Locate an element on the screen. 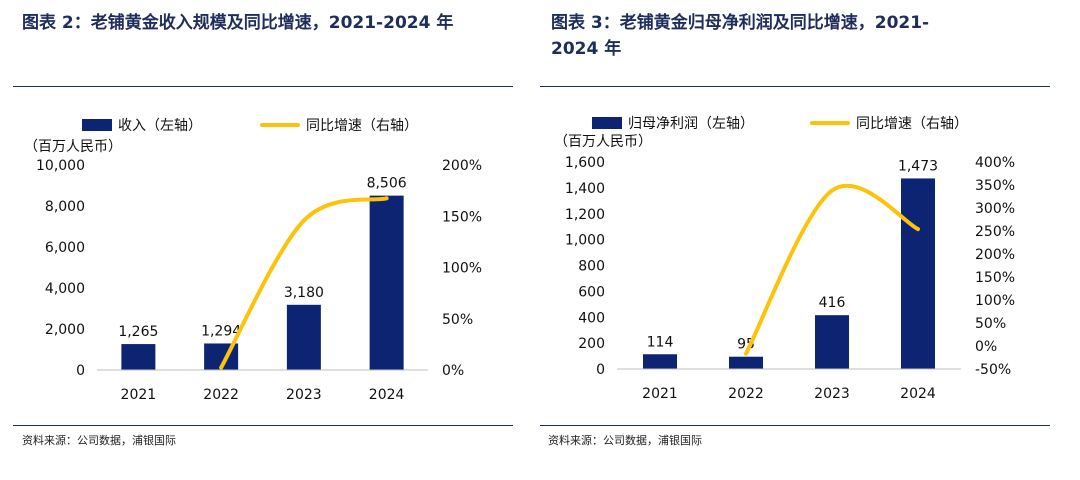 The height and width of the screenshot is (480, 1080). bar-value-label: 1,265 is located at coordinates (138, 332).